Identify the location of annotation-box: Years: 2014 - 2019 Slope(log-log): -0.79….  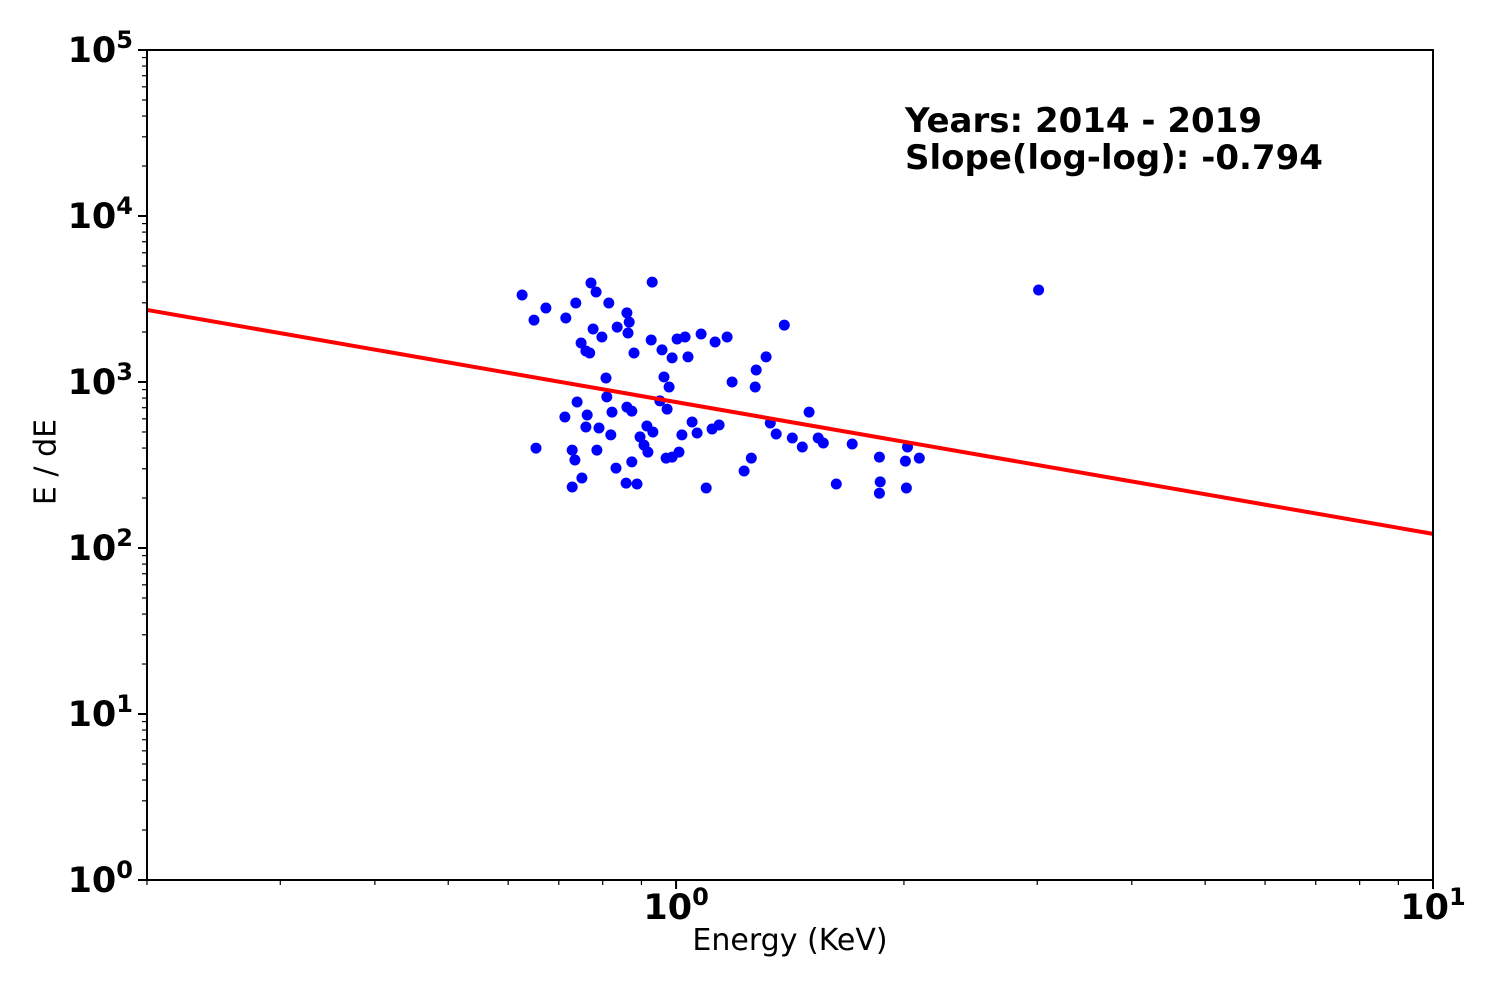
(1114, 140).